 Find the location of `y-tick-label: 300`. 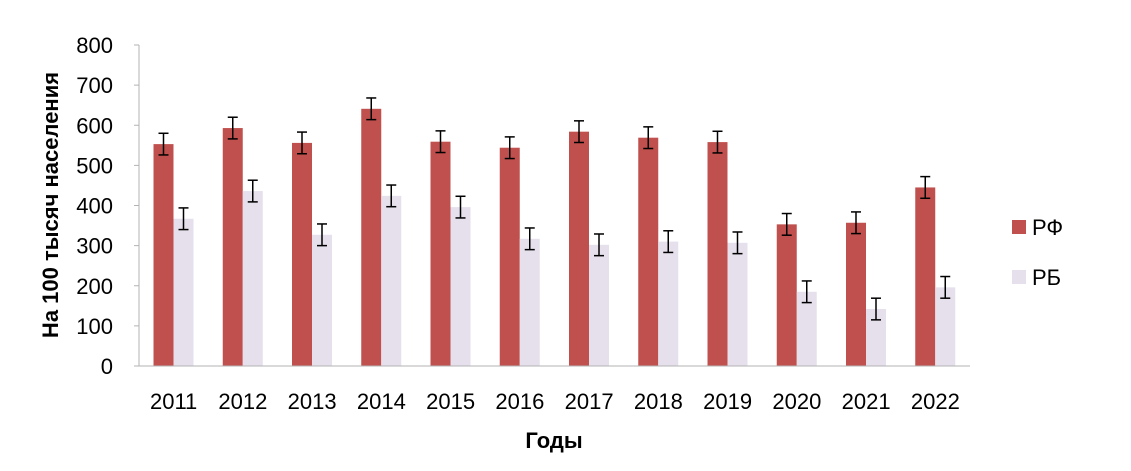

y-tick-label: 300 is located at coordinates (94, 246).